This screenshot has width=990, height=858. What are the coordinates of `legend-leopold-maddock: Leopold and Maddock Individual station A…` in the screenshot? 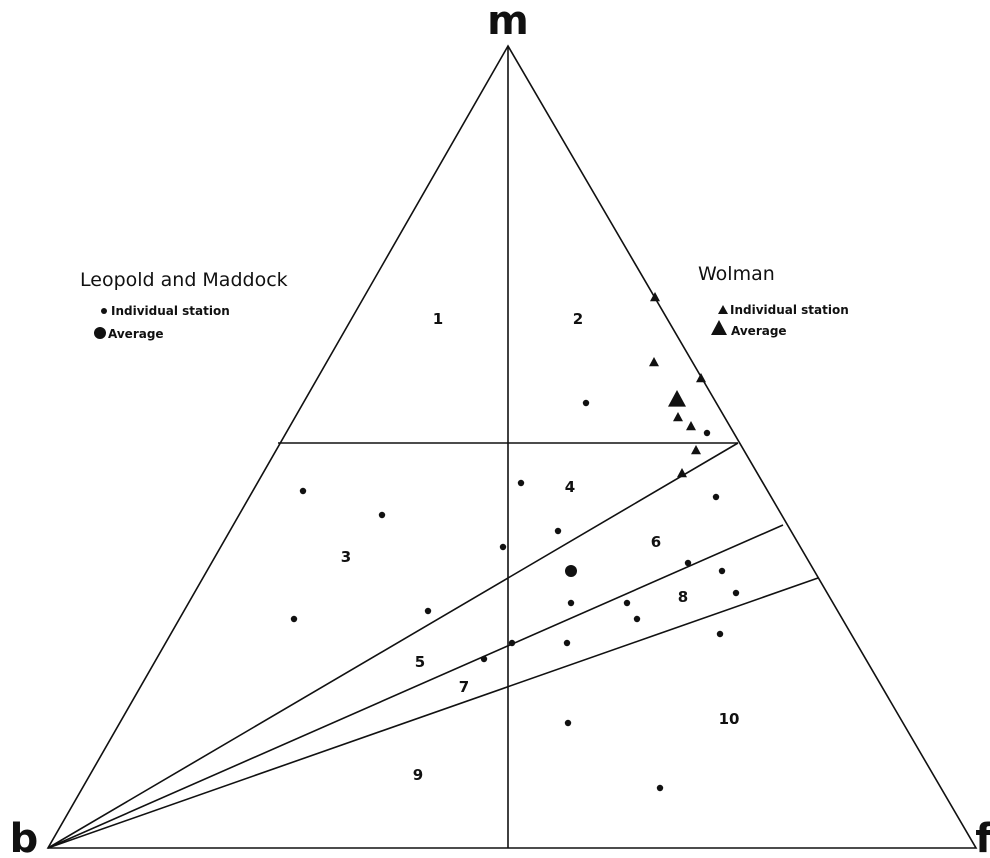 It's located at (184, 305).